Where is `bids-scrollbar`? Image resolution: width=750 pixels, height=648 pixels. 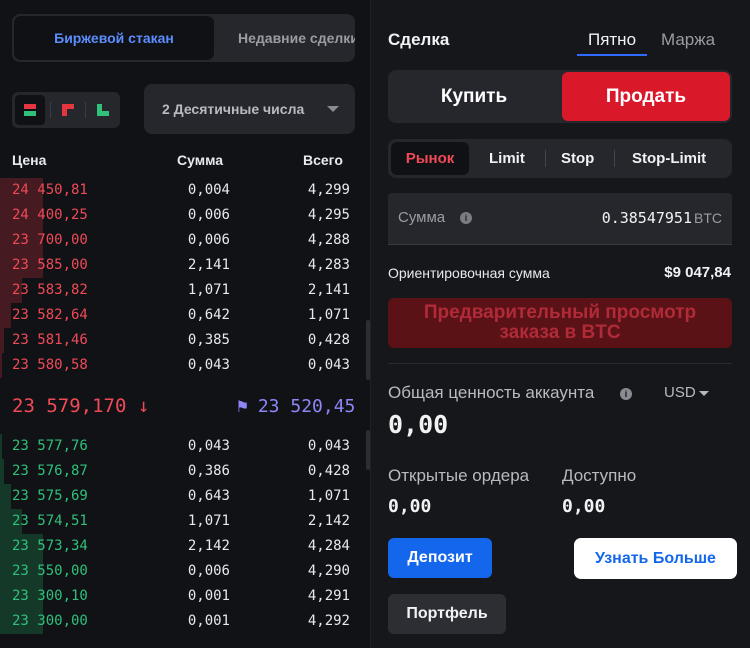 bids-scrollbar is located at coordinates (368, 450).